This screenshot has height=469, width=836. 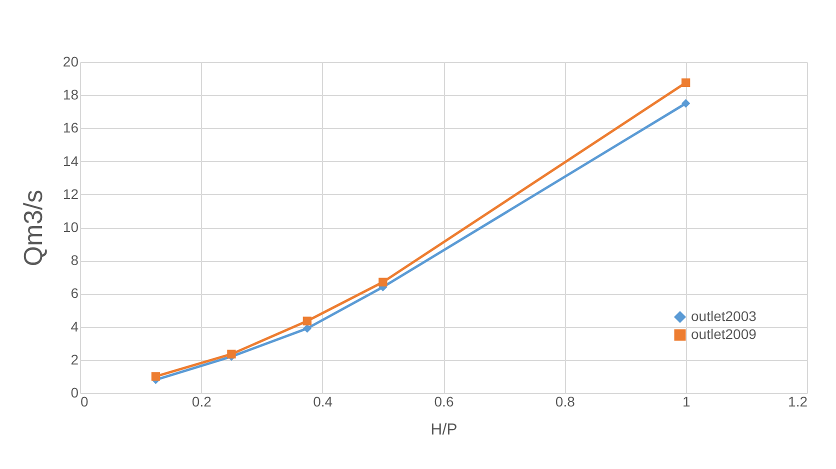 What do you see at coordinates (70, 227) in the screenshot?
I see `y-tick-label: 10` at bounding box center [70, 227].